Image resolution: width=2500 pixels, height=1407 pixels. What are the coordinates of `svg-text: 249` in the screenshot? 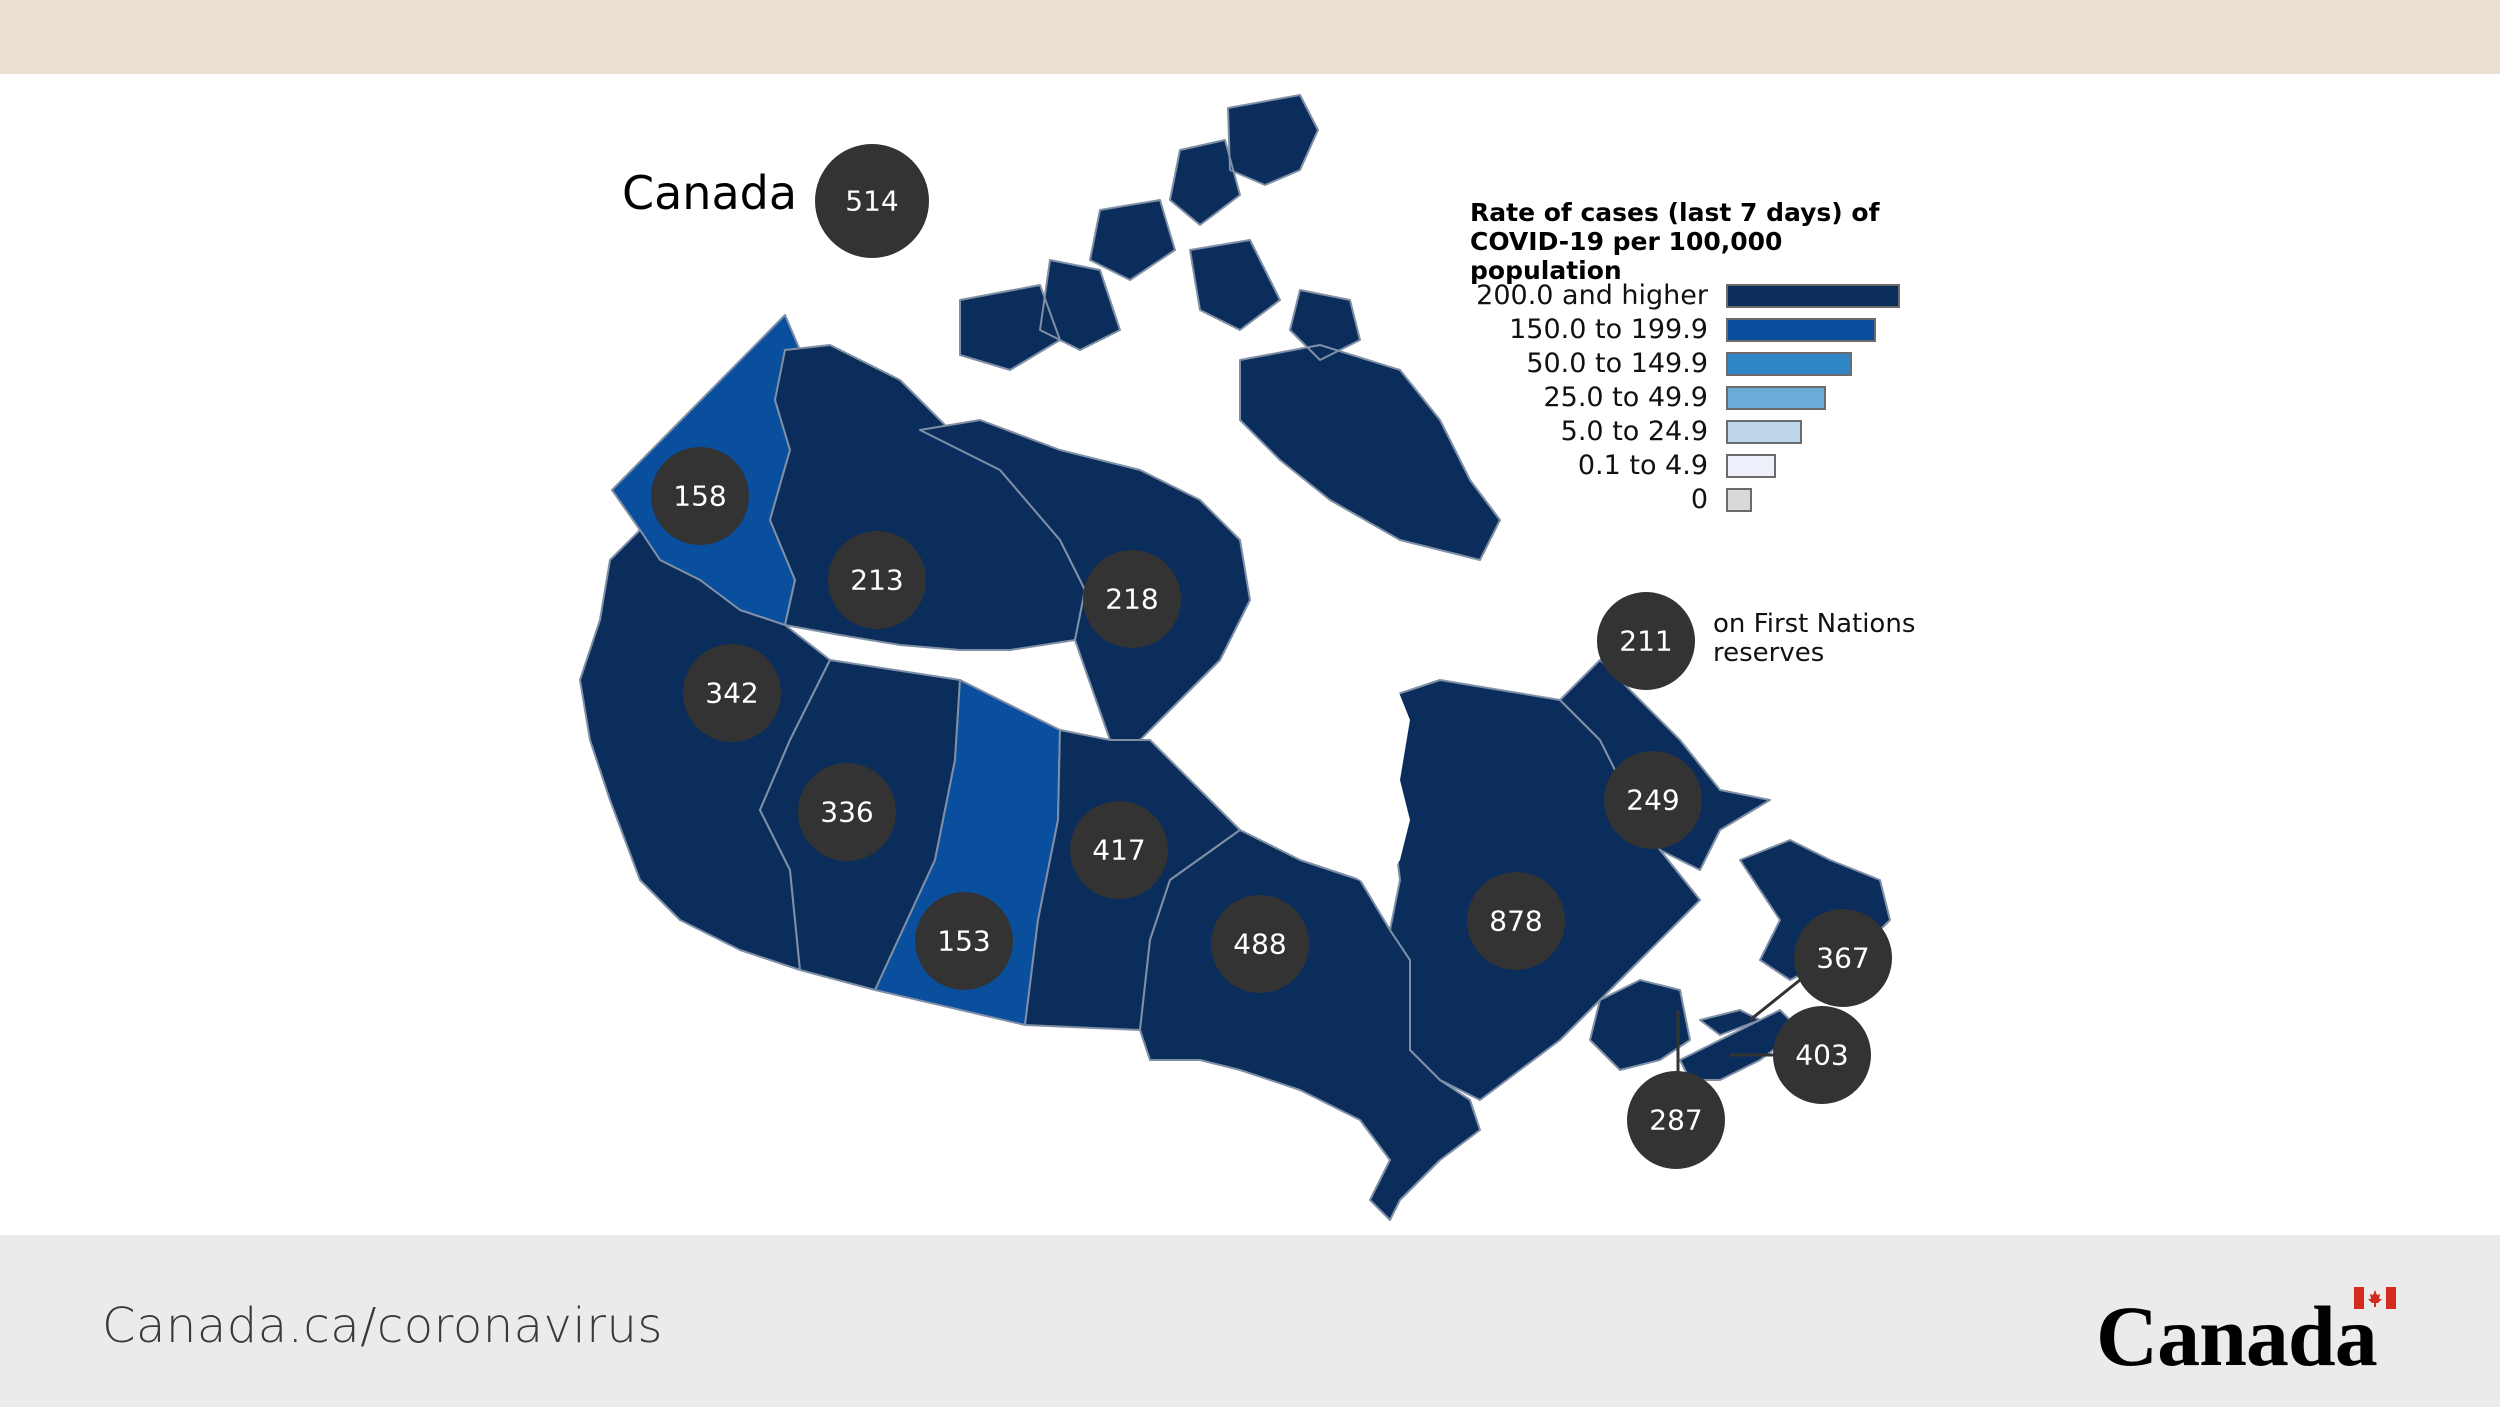 It's located at (1652, 800).